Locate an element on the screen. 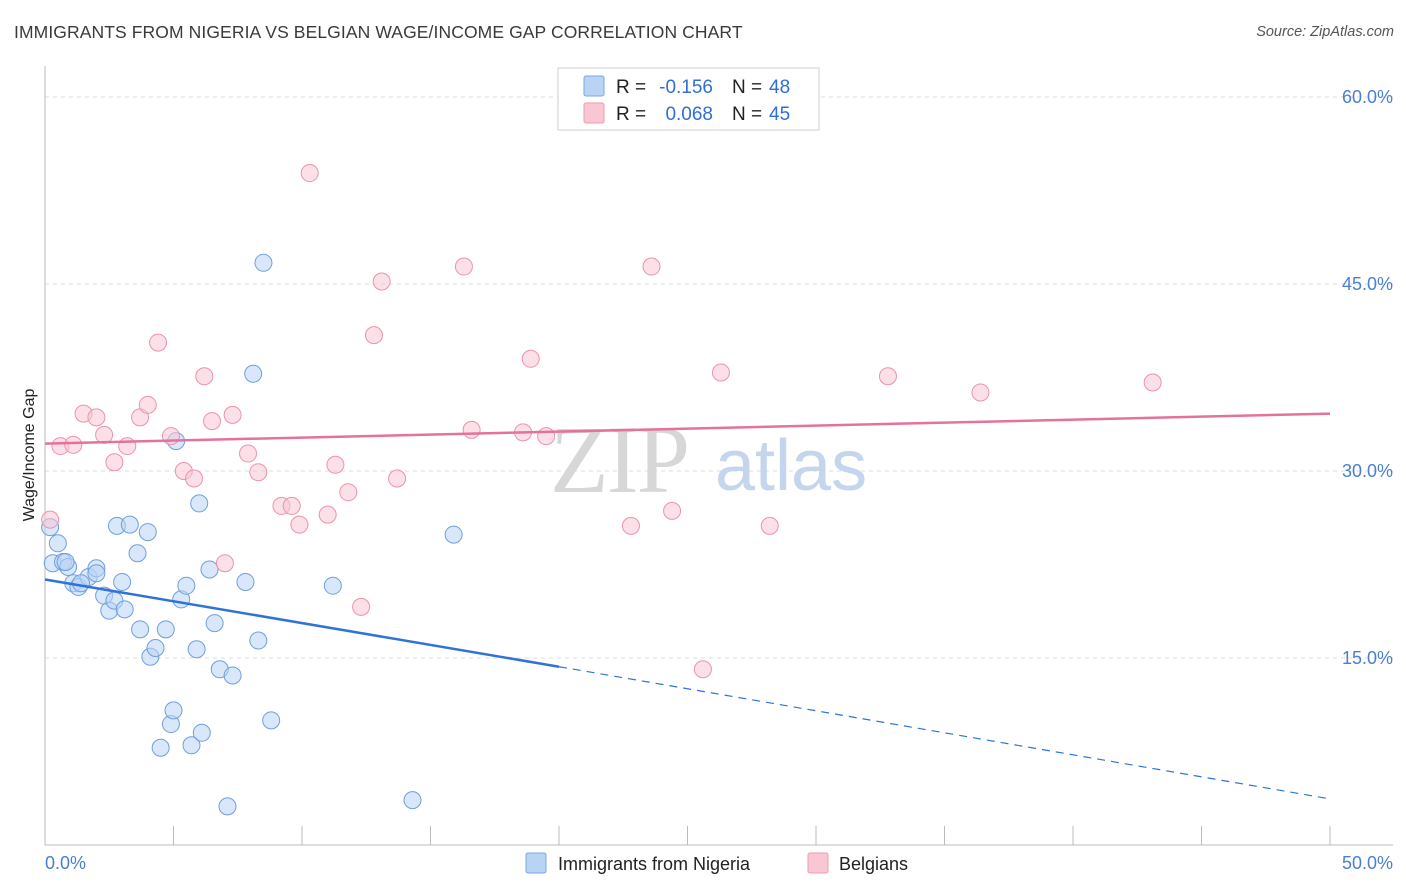  nigeria-trend-line is located at coordinates (302, 623).